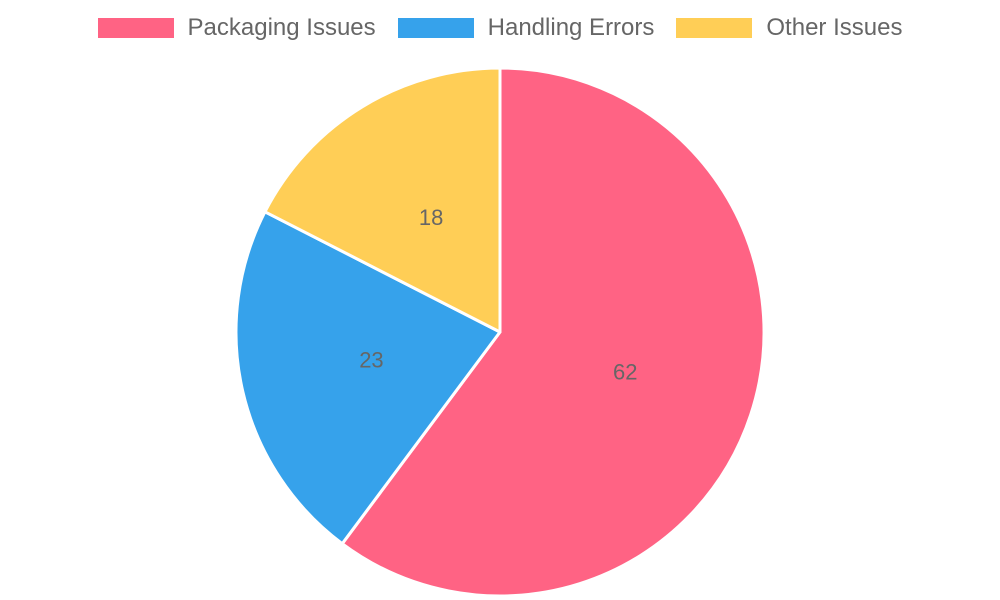  What do you see at coordinates (571, 27) in the screenshot?
I see `legend-label-handling-errors: Handling Errors` at bounding box center [571, 27].